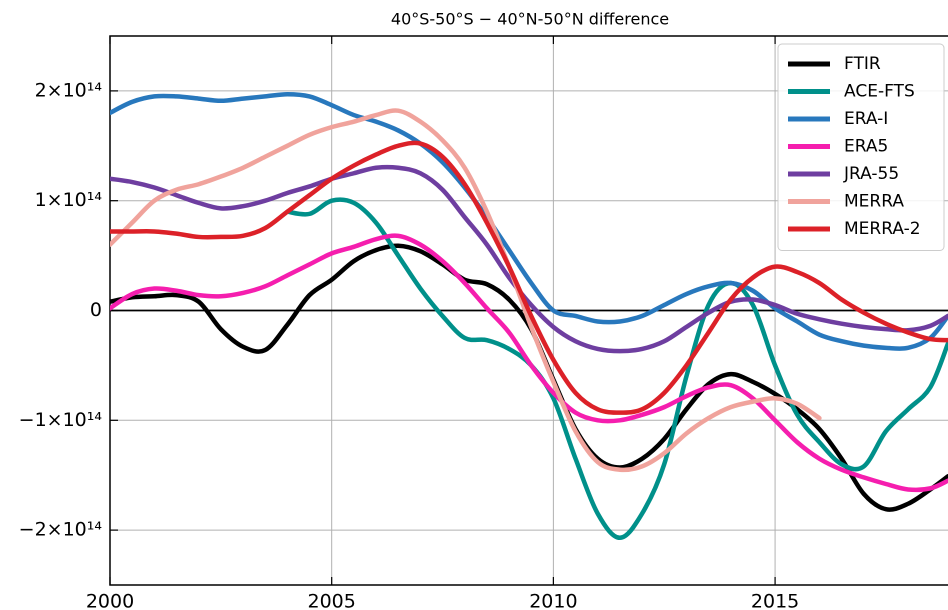 The image size is (948, 610). What do you see at coordinates (332, 600) in the screenshot?
I see `x-tick-label: 2005` at bounding box center [332, 600].